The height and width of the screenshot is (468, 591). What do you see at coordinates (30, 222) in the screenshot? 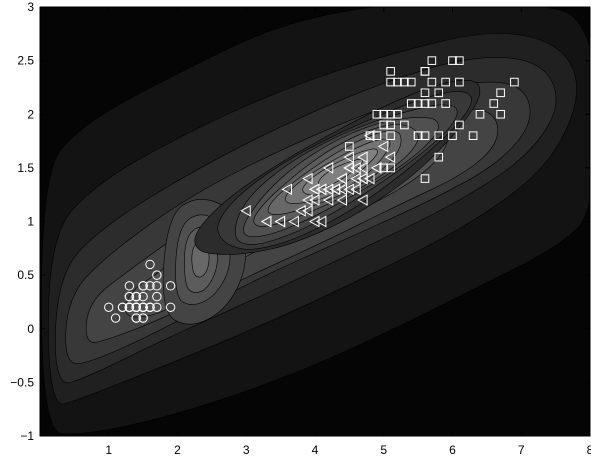
I see `y-tick-label: 1` at bounding box center [30, 222].